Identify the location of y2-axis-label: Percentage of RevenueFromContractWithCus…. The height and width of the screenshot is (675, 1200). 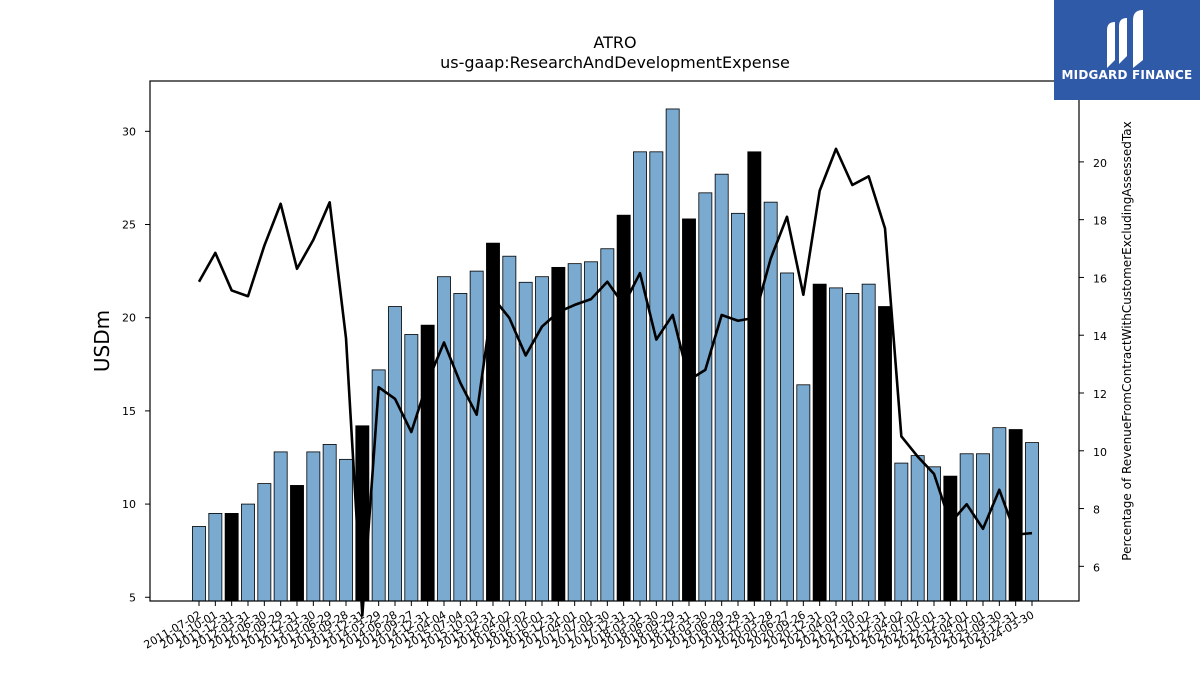
(1127, 340).